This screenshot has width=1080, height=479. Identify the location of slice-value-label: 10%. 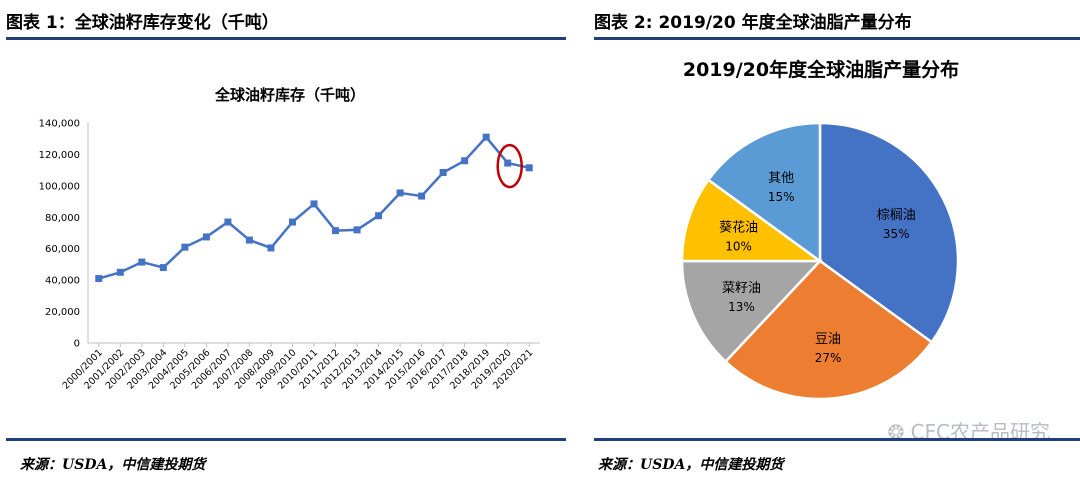
(738, 247).